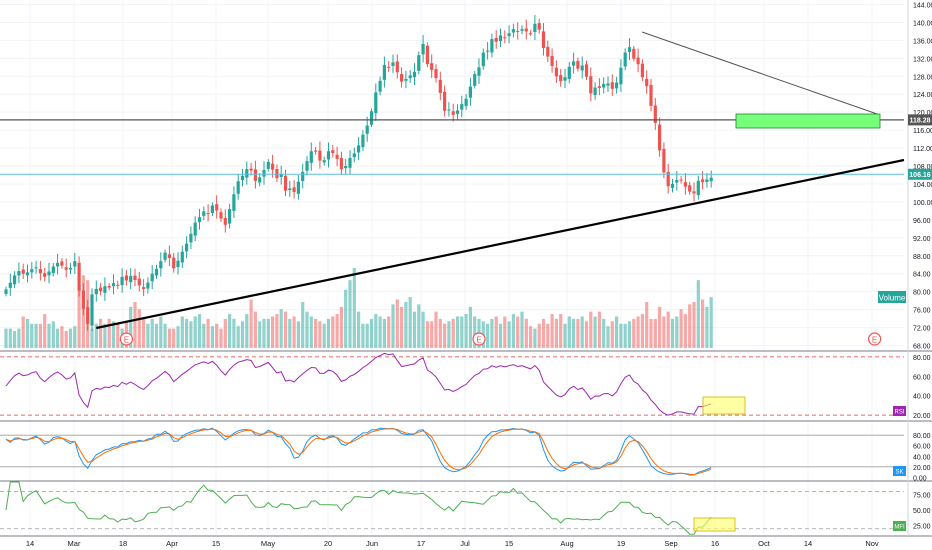 The width and height of the screenshot is (932, 550). Describe the element at coordinates (874, 339) in the screenshot. I see `earnings-marker` at that location.